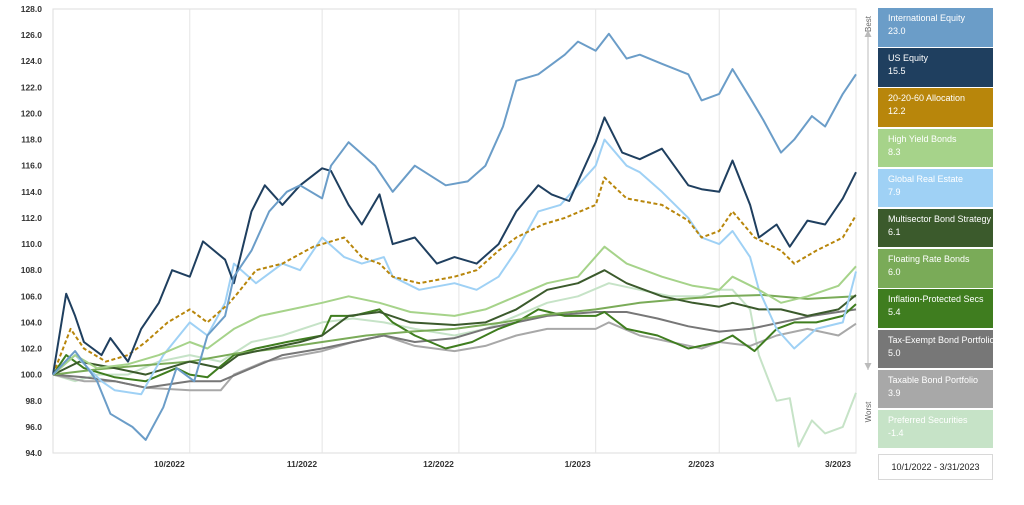 The image size is (1024, 505). What do you see at coordinates (33, 401) in the screenshot?
I see `y-tick-label: 98.0` at bounding box center [33, 401].